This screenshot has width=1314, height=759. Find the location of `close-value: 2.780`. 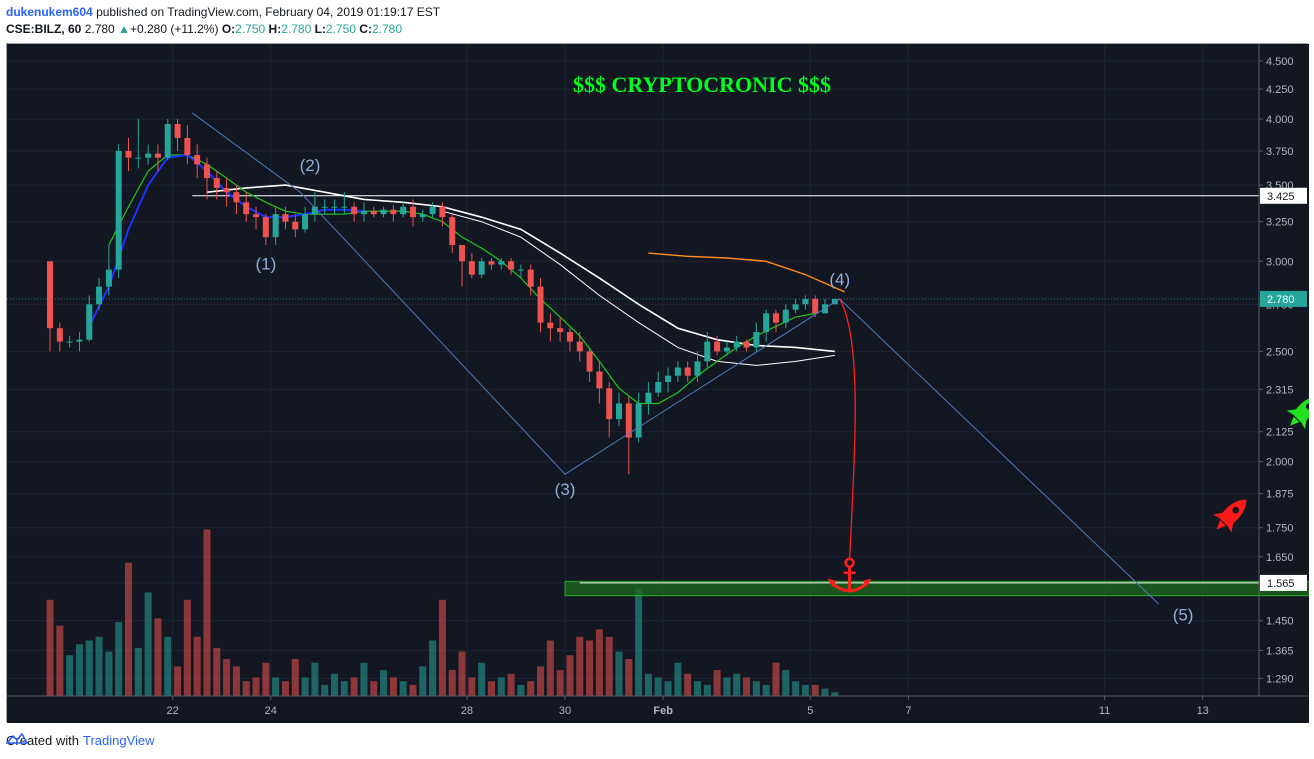

close-value: 2.780 is located at coordinates (386, 29).